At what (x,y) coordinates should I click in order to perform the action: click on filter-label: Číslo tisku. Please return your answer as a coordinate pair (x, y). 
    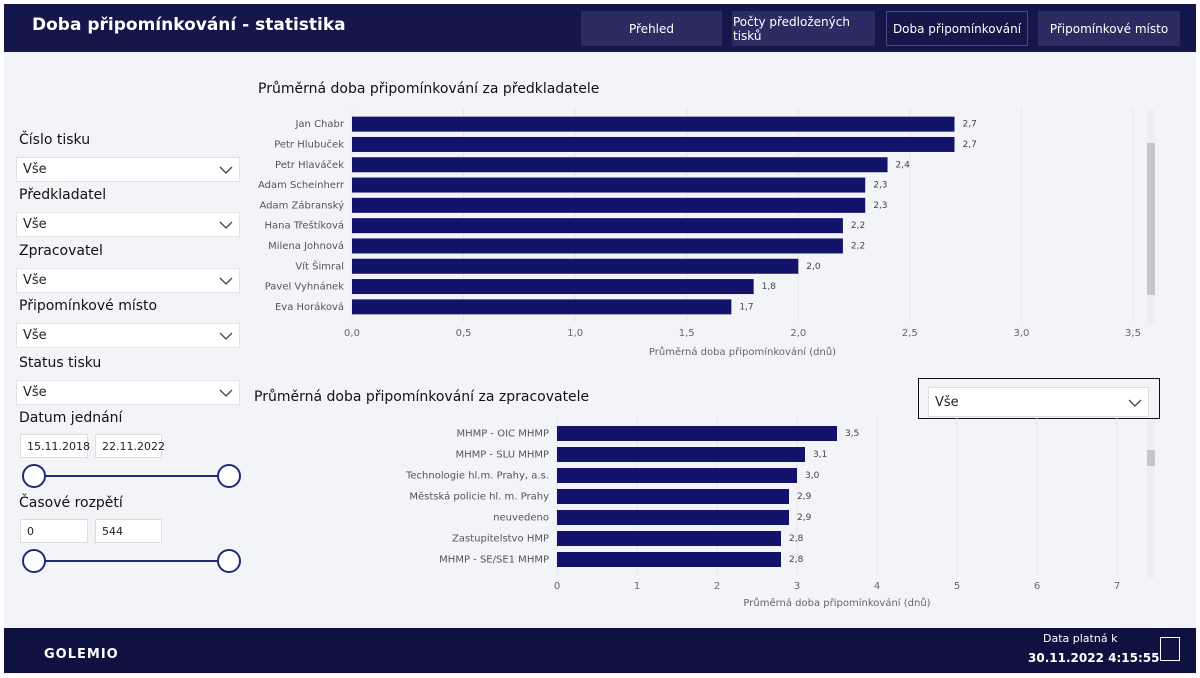
    Looking at the image, I should click on (55, 140).